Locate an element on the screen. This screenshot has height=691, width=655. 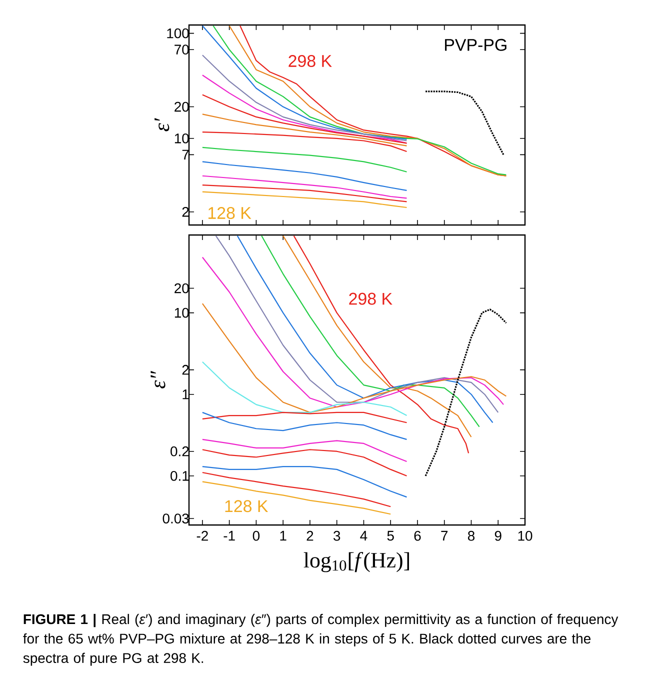
x-tick-label: -2 is located at coordinates (202, 535).